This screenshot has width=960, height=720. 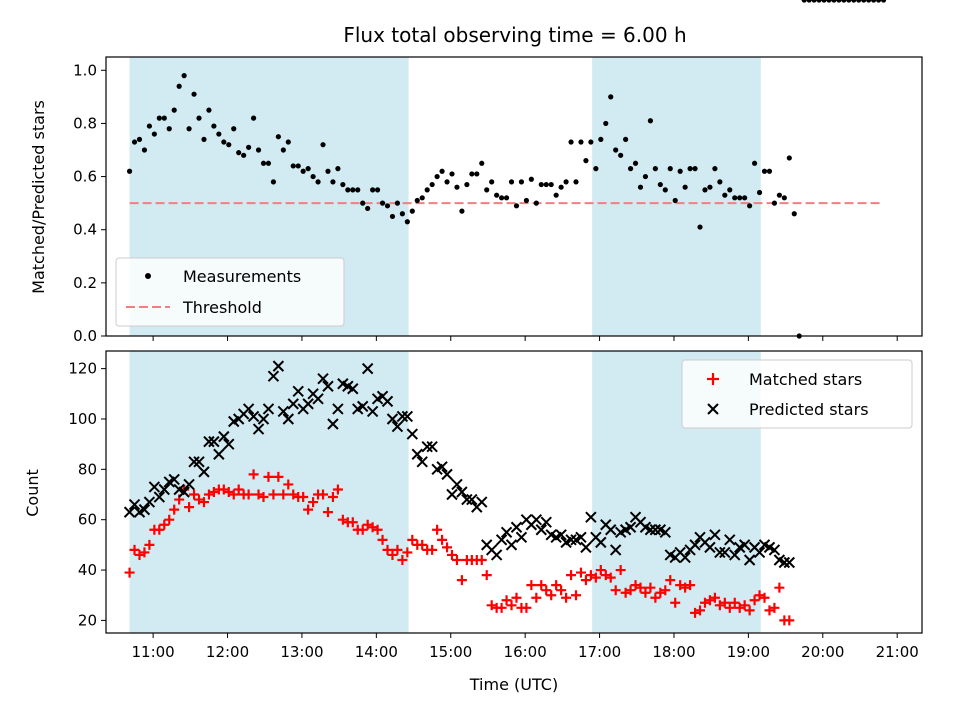 I want to click on y-tick-label: 80, so click(x=87, y=469).